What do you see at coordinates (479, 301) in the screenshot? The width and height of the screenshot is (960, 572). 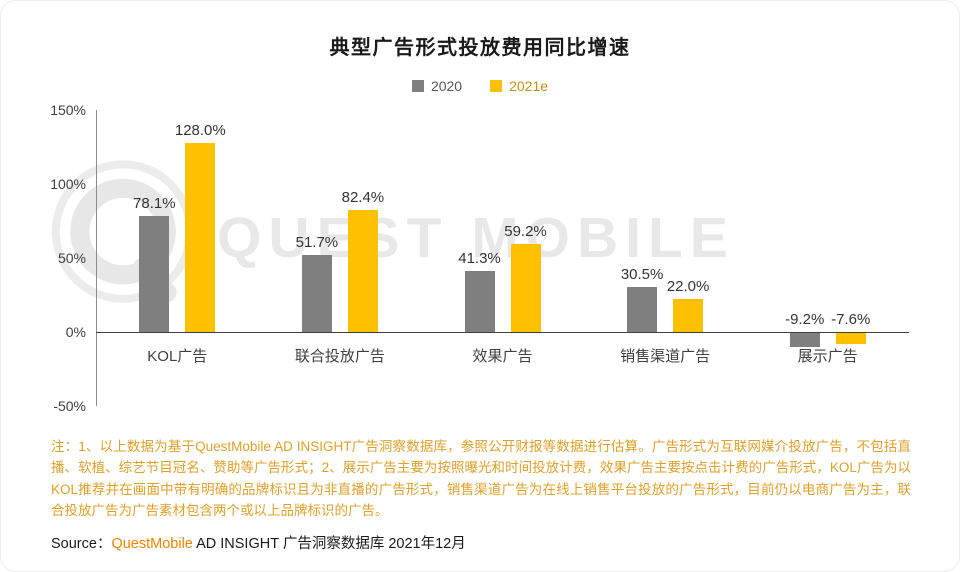 I see `bar-2020-效果广告` at bounding box center [479, 301].